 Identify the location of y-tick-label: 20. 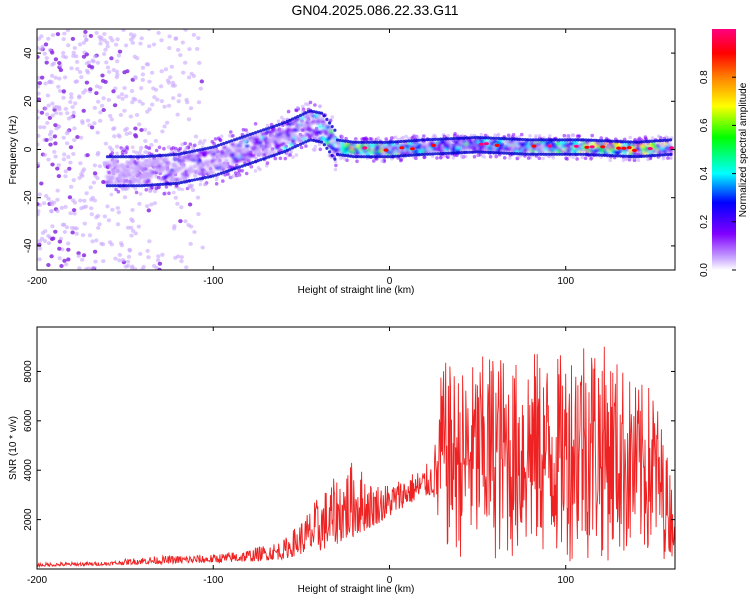
(28, 101).